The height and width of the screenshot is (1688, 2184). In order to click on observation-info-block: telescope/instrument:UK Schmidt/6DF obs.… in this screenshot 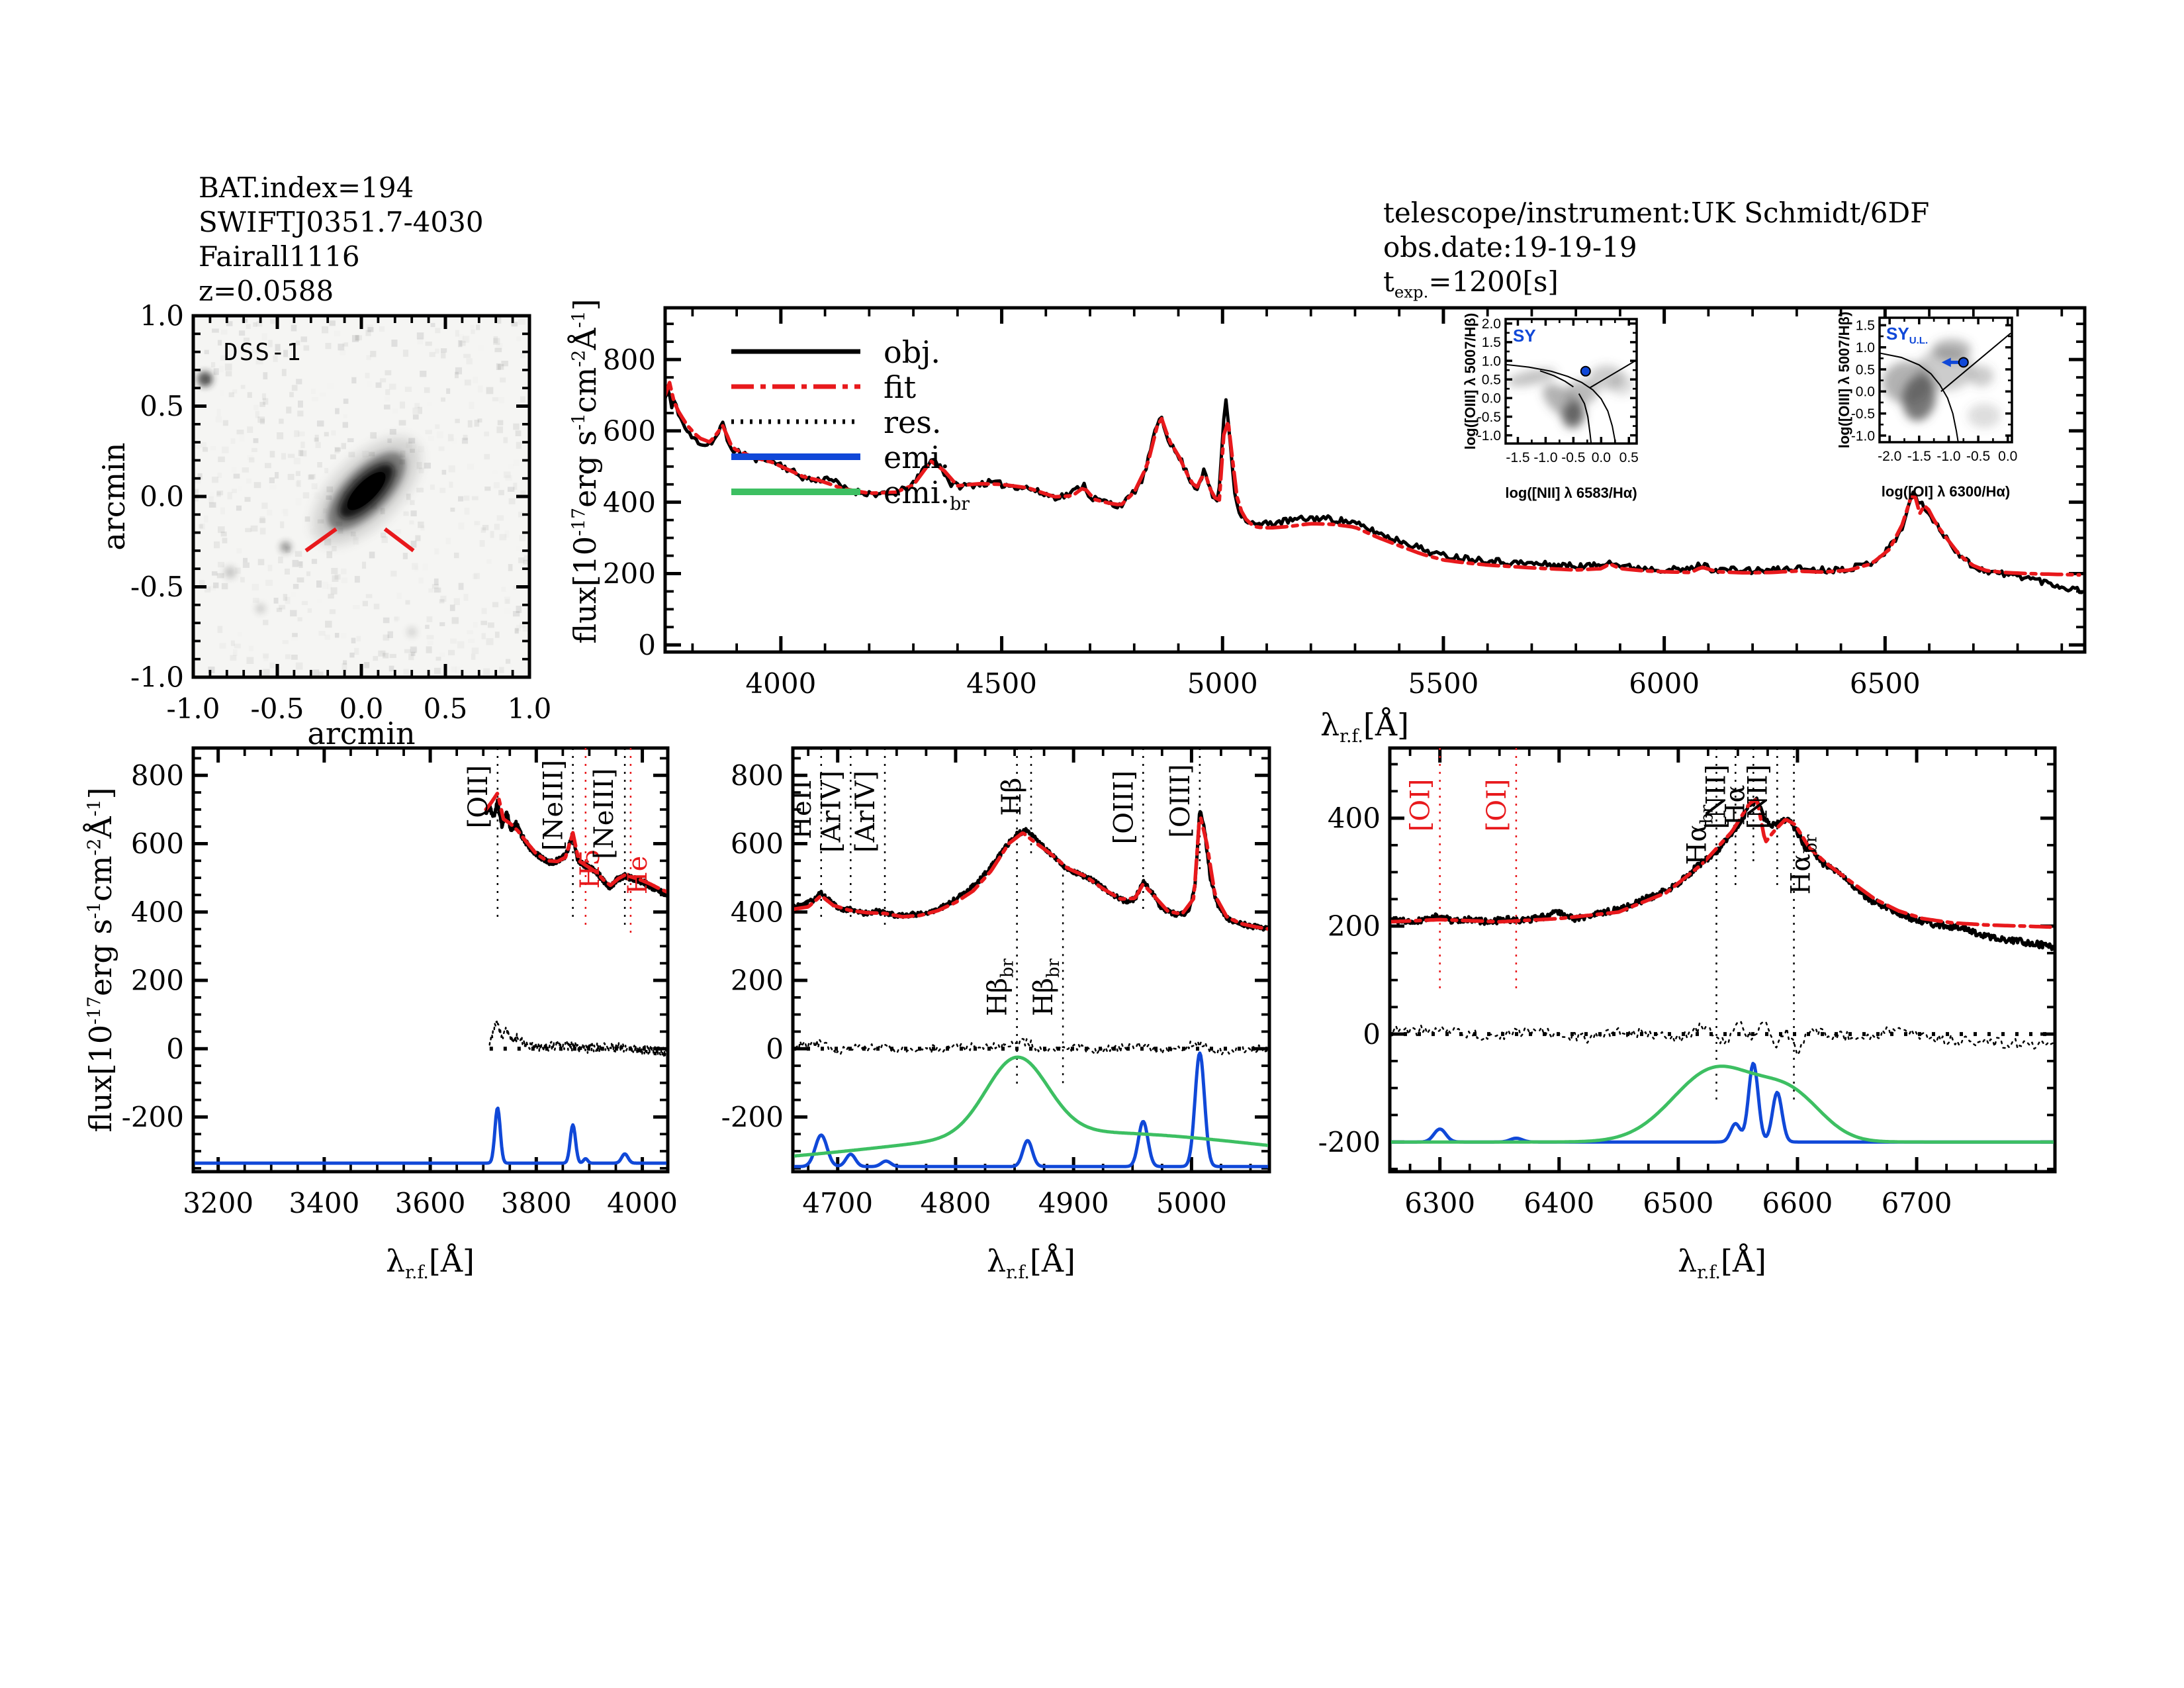, I will do `click(1656, 252)`.